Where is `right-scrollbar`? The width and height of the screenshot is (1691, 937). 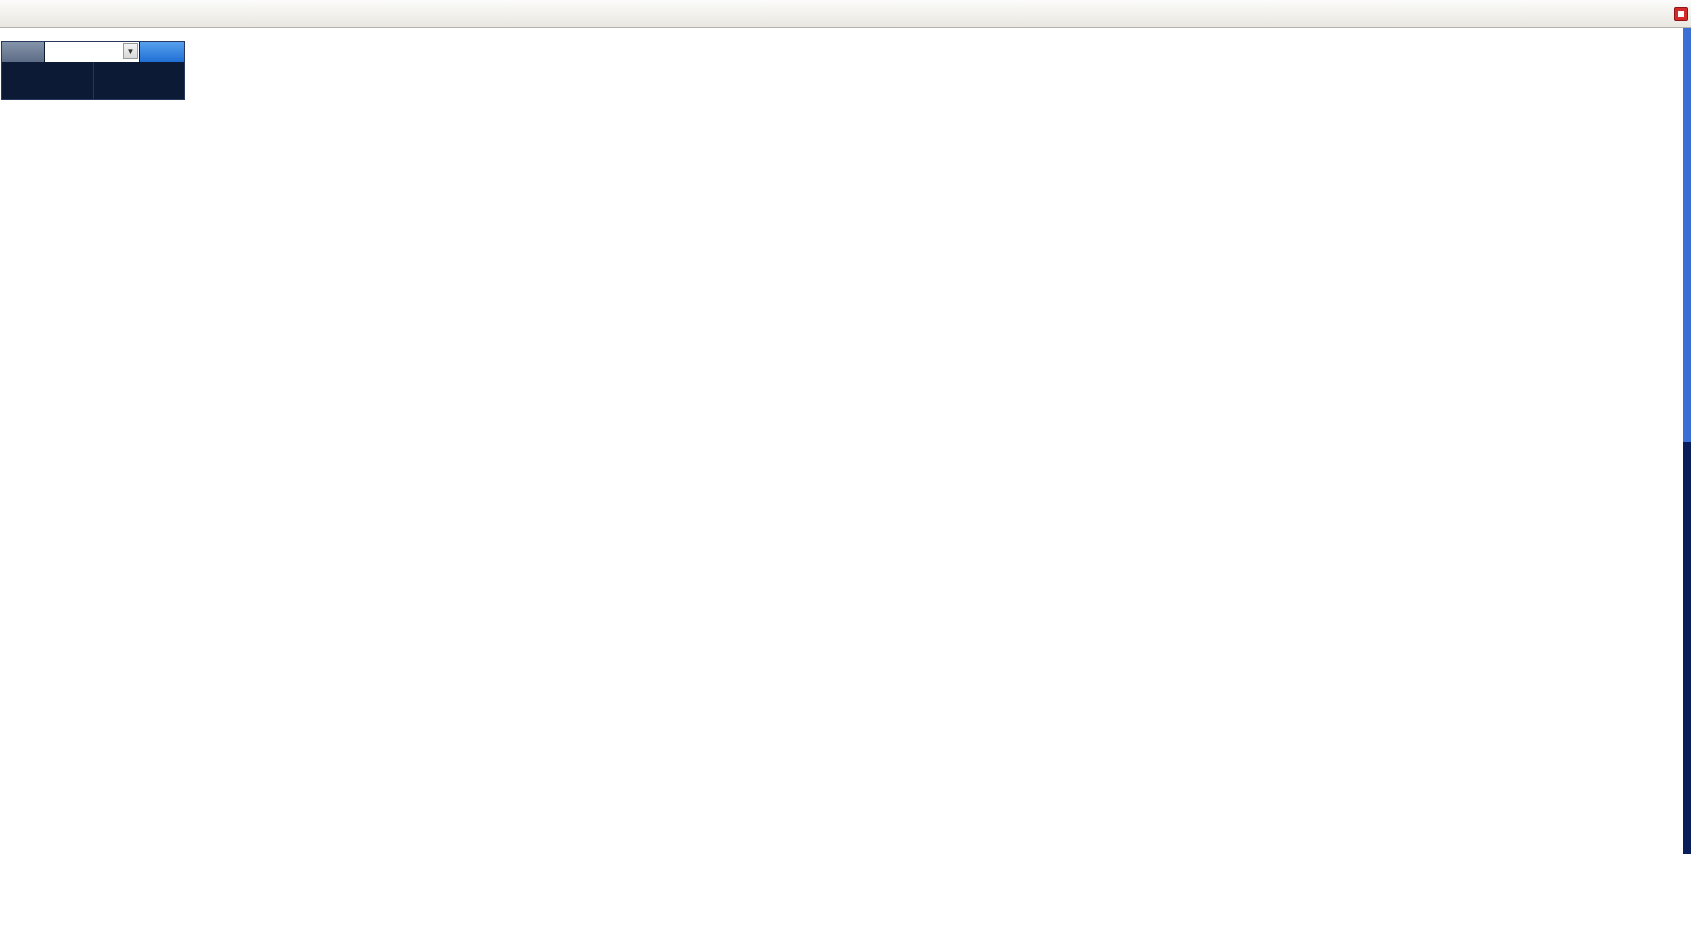
right-scrollbar is located at coordinates (1687, 441).